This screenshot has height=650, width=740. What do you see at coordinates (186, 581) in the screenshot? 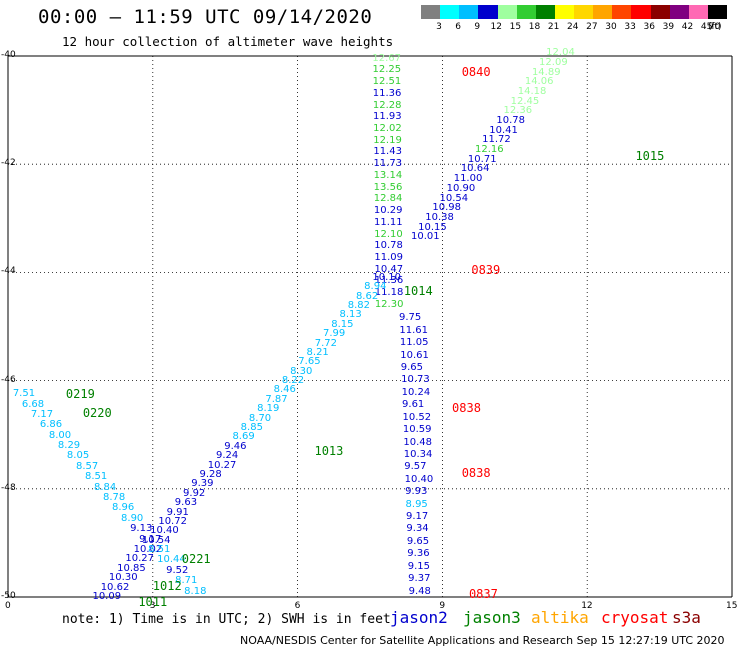
I see `wave-height-value: 8.71` at bounding box center [186, 581].